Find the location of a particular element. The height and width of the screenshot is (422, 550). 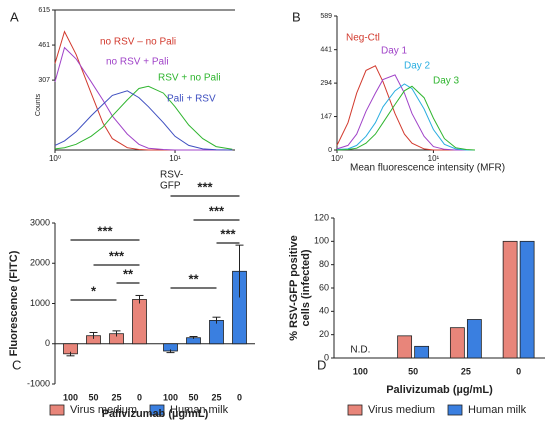

y-axis-label: cells (infected) is located at coordinates (306, 287).